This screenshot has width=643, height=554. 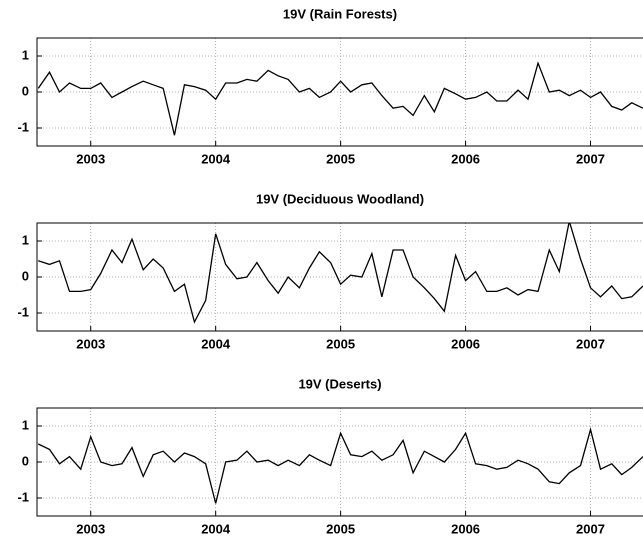 What do you see at coordinates (340, 13) in the screenshot?
I see `chart-title: 19V (Rain Forests)` at bounding box center [340, 13].